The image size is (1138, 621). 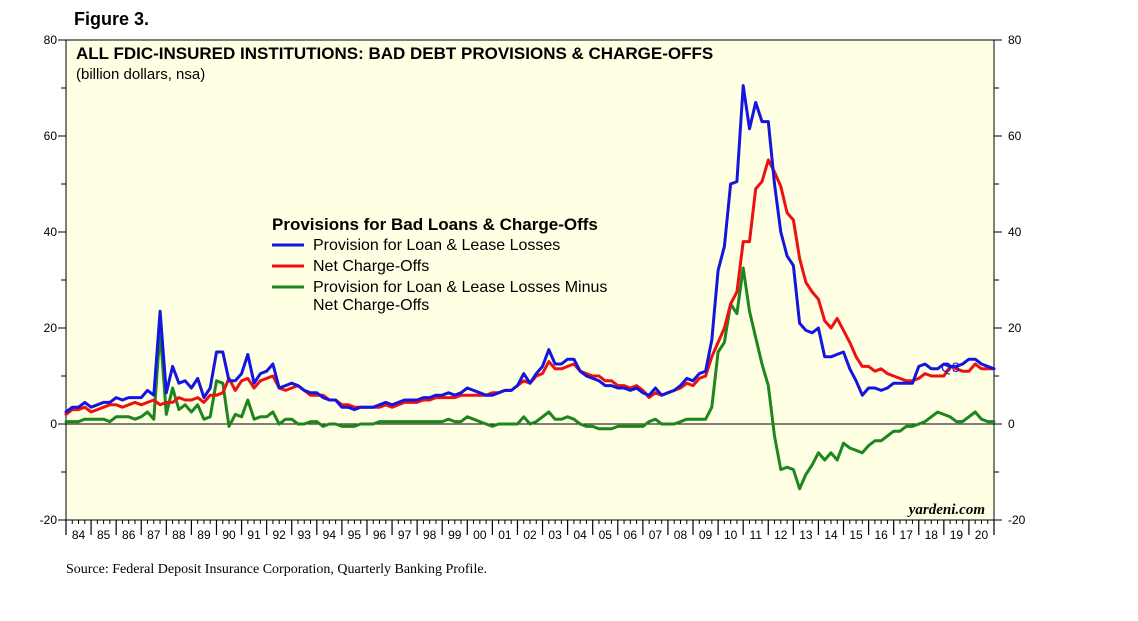 I want to click on x-tick-label: 92, so click(x=280, y=535).